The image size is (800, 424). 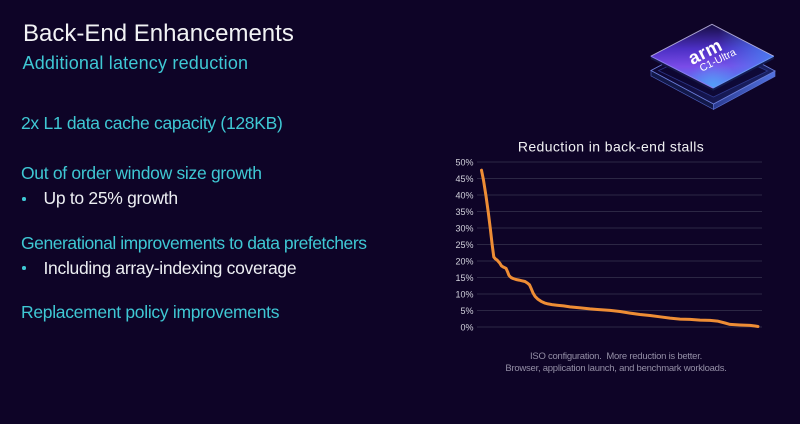 I want to click on svg-text: Reduction in back-end stalls, so click(x=611, y=146).